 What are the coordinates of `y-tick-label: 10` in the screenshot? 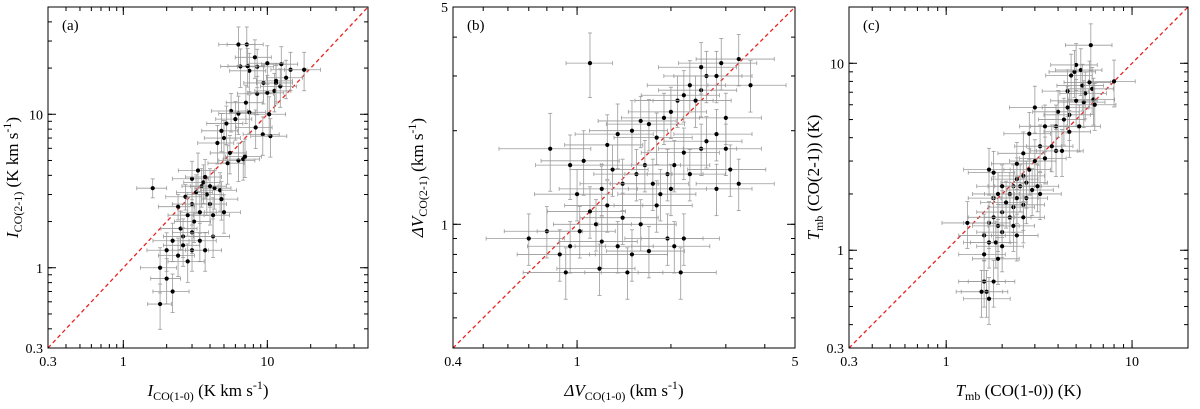 It's located at (837, 64).